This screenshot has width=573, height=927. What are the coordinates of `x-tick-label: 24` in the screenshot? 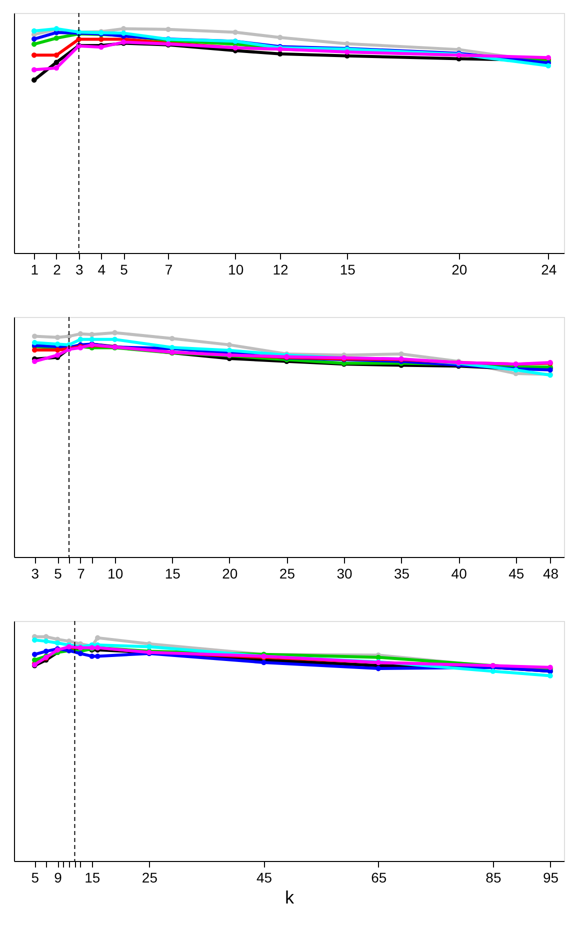 It's located at (549, 270).